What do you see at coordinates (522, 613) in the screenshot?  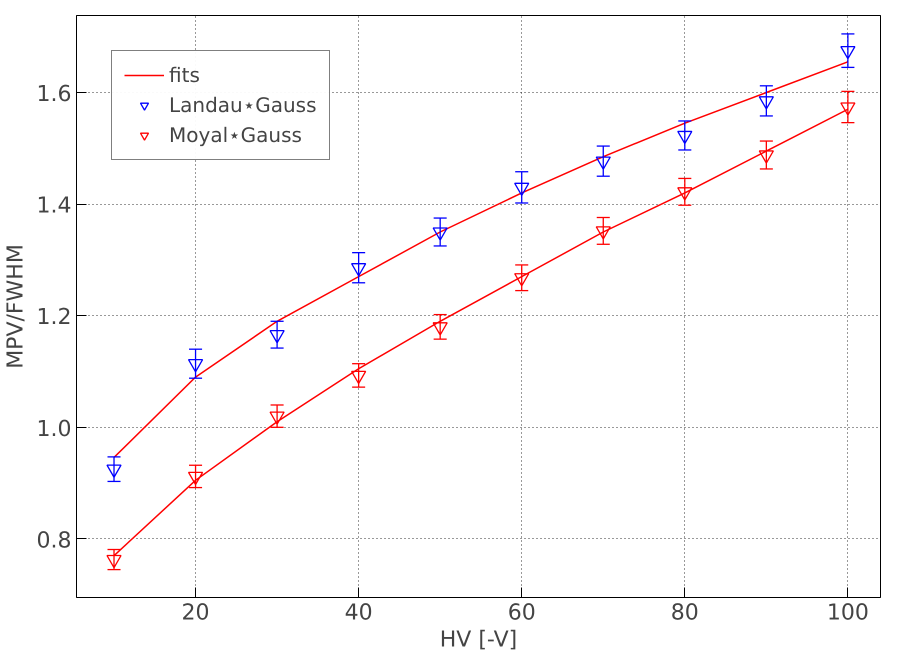 I see `x-tick-label: 60` at bounding box center [522, 613].